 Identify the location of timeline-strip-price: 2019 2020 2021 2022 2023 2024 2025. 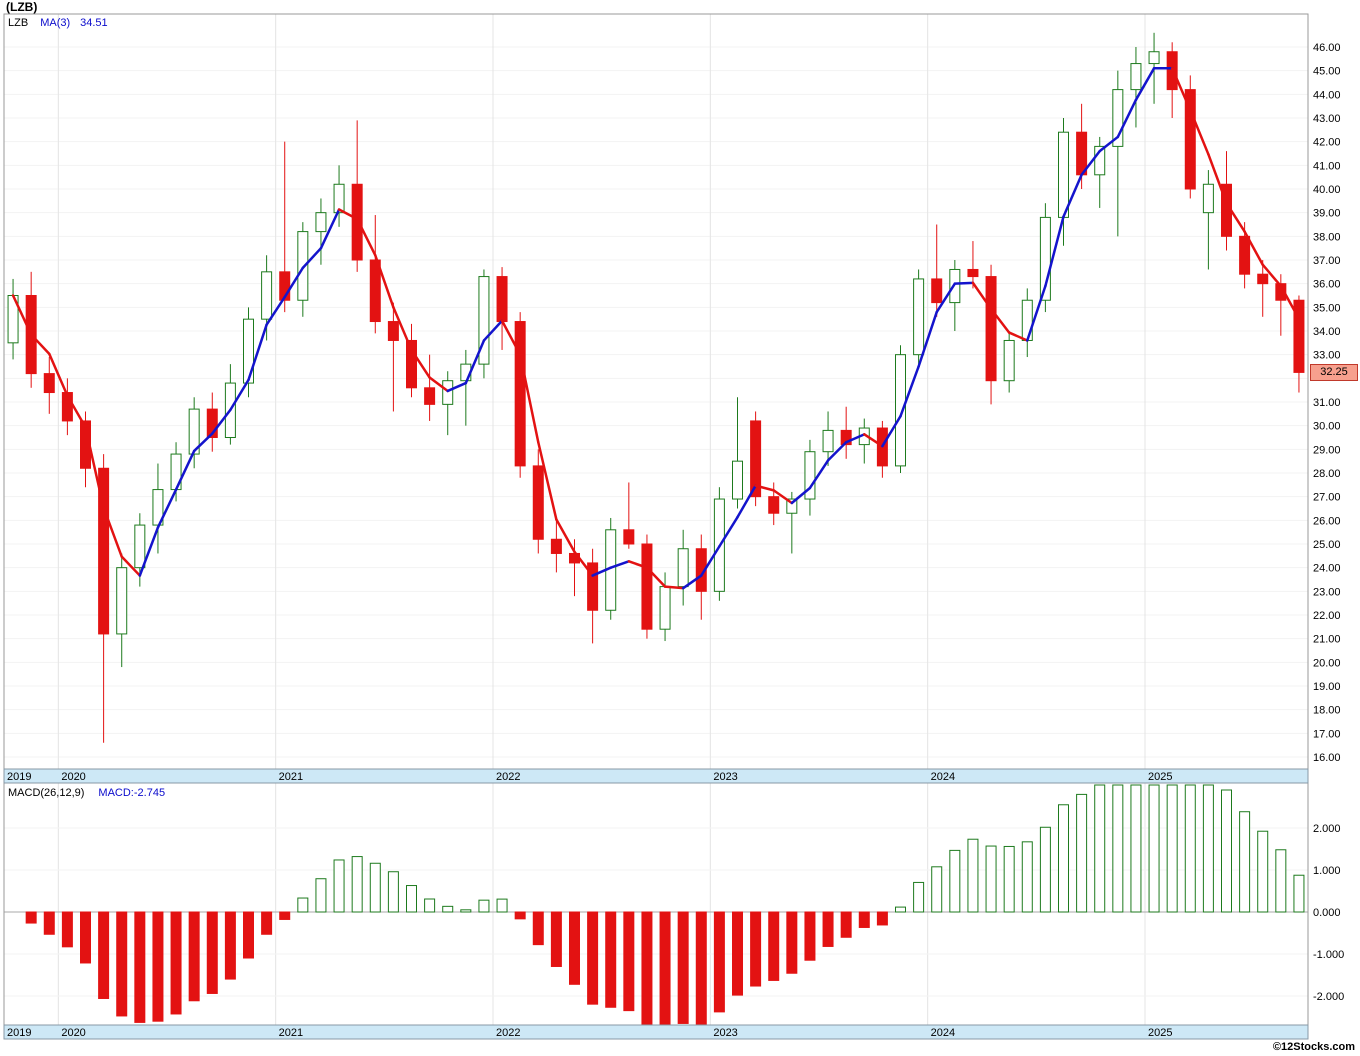
(656, 776).